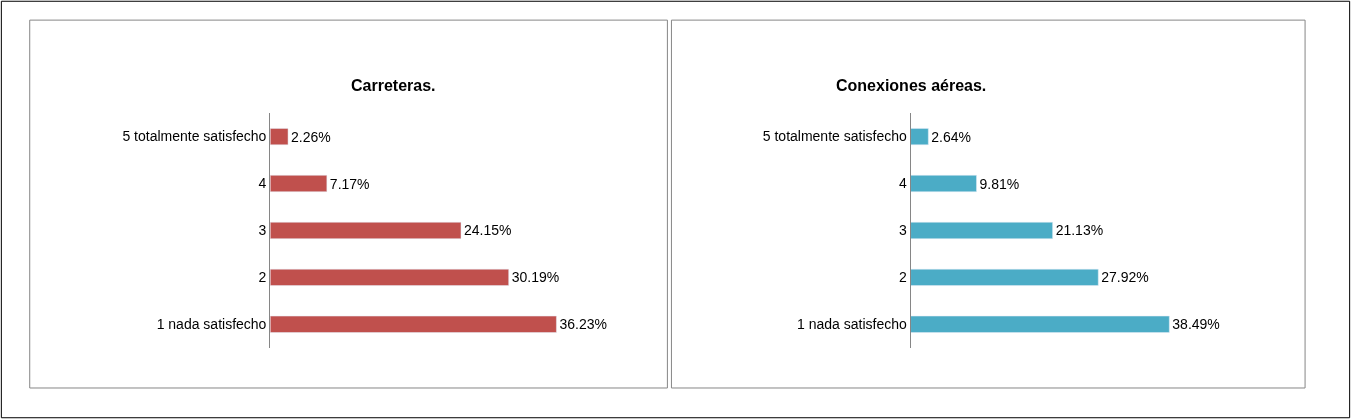 Image resolution: width=1351 pixels, height=419 pixels. Describe the element at coordinates (583, 324) in the screenshot. I see `data-label: 36.23%` at that location.